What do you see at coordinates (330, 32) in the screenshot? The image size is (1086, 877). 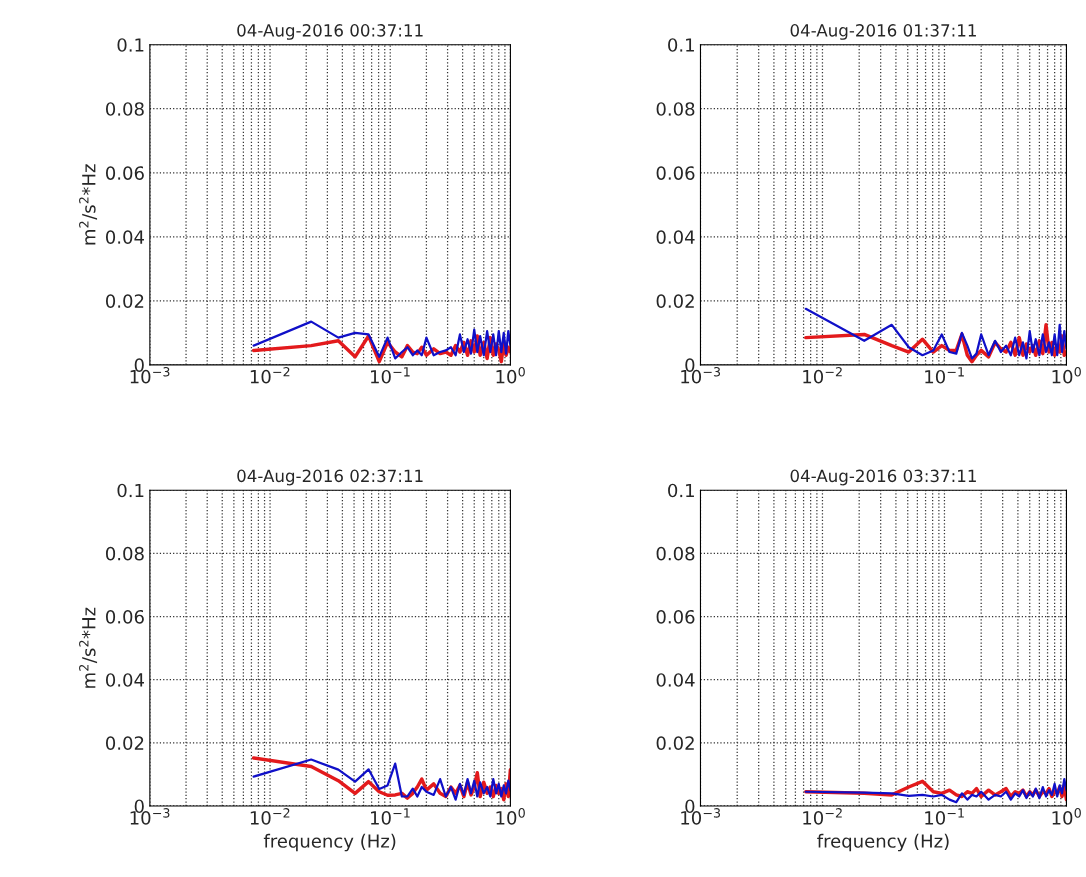 I see `chart-title: 04-Aug-2016 00:37:11` at bounding box center [330, 32].